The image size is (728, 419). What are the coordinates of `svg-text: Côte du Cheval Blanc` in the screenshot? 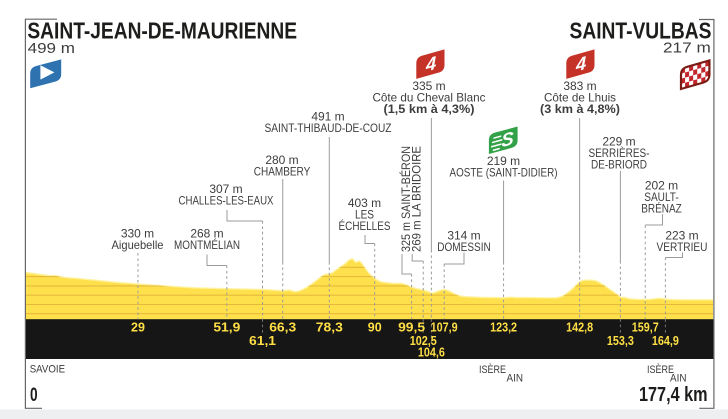 It's located at (429, 98).